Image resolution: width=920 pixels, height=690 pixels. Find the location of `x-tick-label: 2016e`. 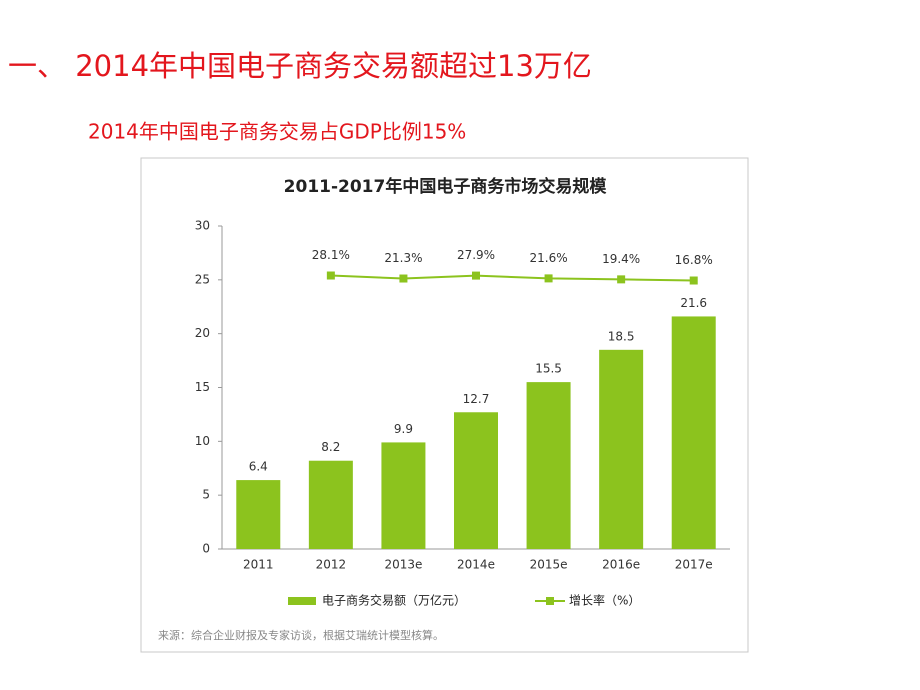

x-tick-label: 2016e is located at coordinates (621, 565).